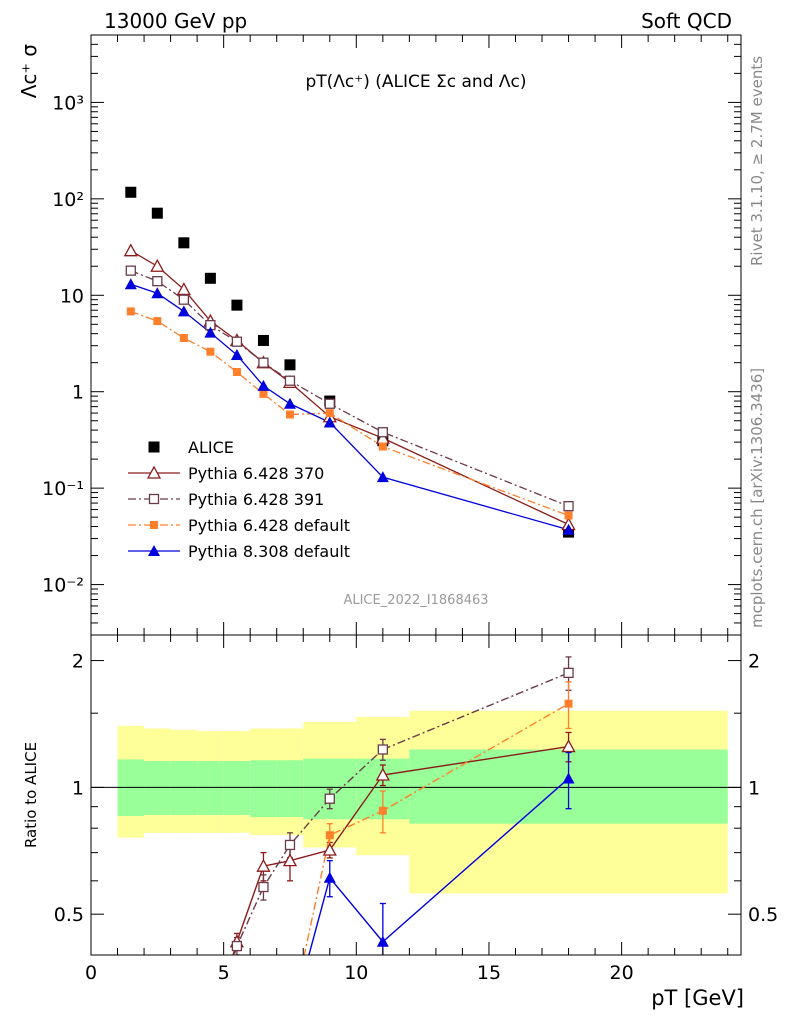 This screenshot has height=1024, width=786. I want to click on side-label-rivet: Rivet 3.1.10, ≥ 2.7M events, so click(757, 161).